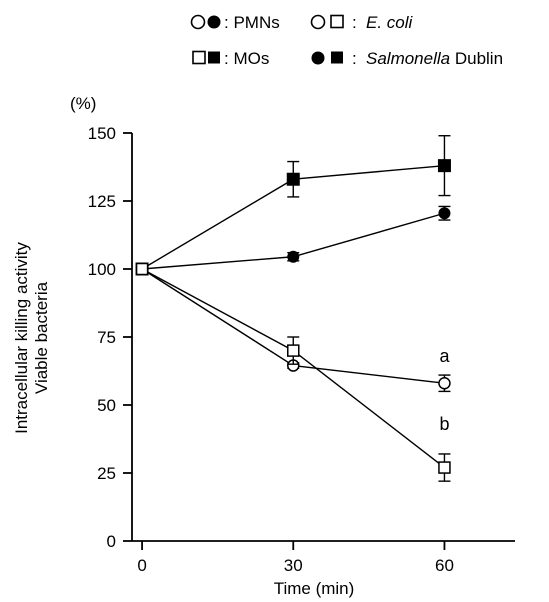 The image size is (549, 602). What do you see at coordinates (390, 22) in the screenshot?
I see `legend-ecoli-label: E. coli` at bounding box center [390, 22].